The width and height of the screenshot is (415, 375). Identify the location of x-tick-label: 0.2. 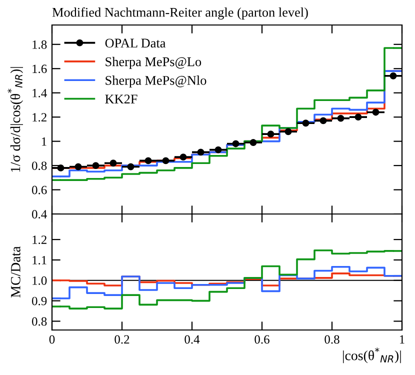
(122, 339).